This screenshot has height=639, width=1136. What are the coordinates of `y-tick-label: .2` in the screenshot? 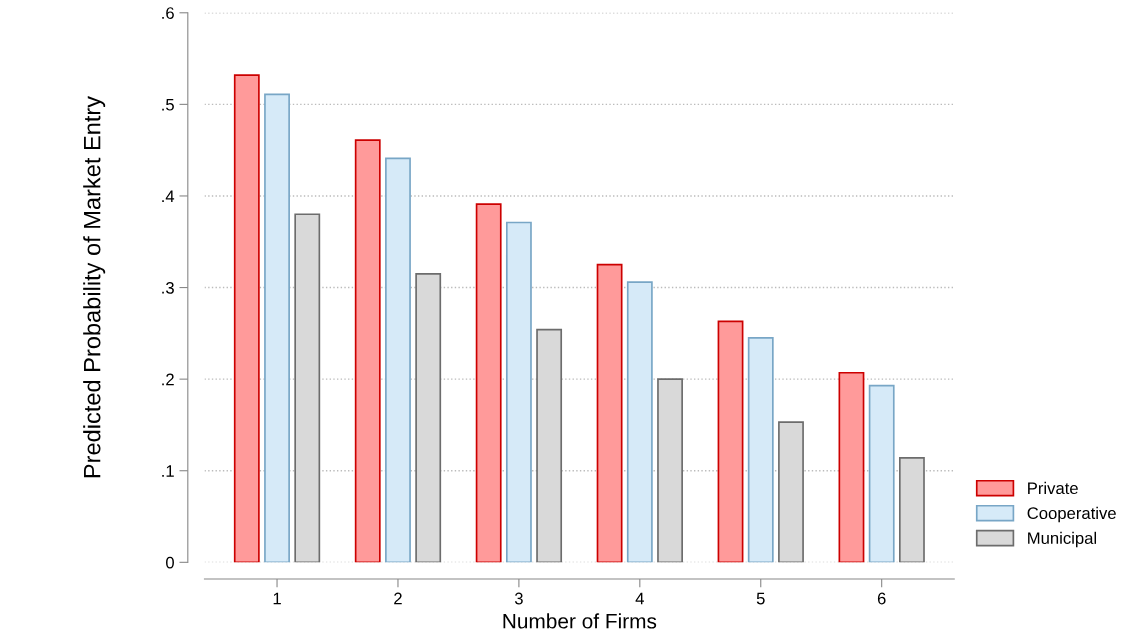 It's located at (168, 379).